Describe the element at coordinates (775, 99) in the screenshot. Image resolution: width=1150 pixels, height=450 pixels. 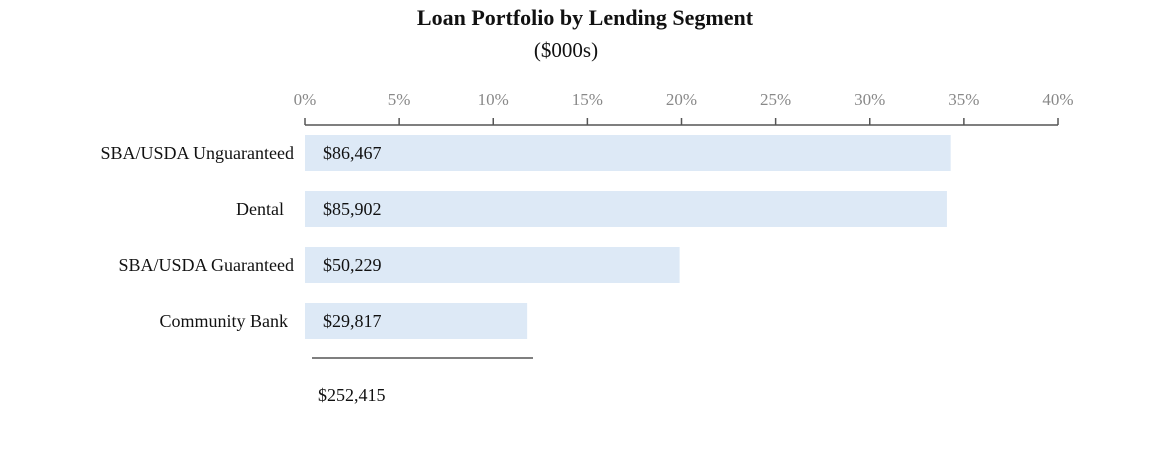
I see `x-tick-label: 25%` at that location.